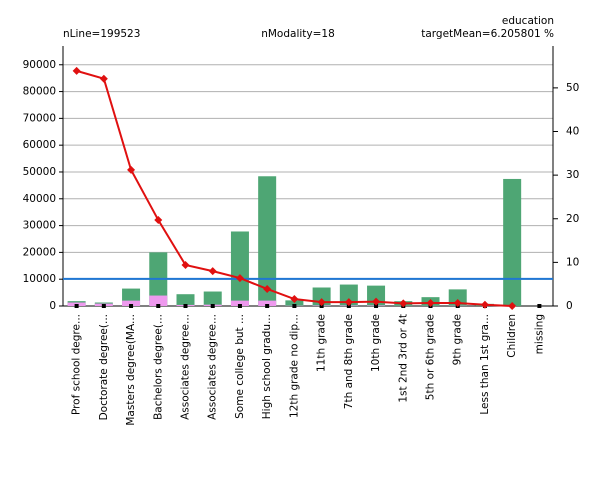 The height and width of the screenshot is (494, 600). Describe the element at coordinates (572, 219) in the screenshot. I see `y2-tick-label: 20` at that location.